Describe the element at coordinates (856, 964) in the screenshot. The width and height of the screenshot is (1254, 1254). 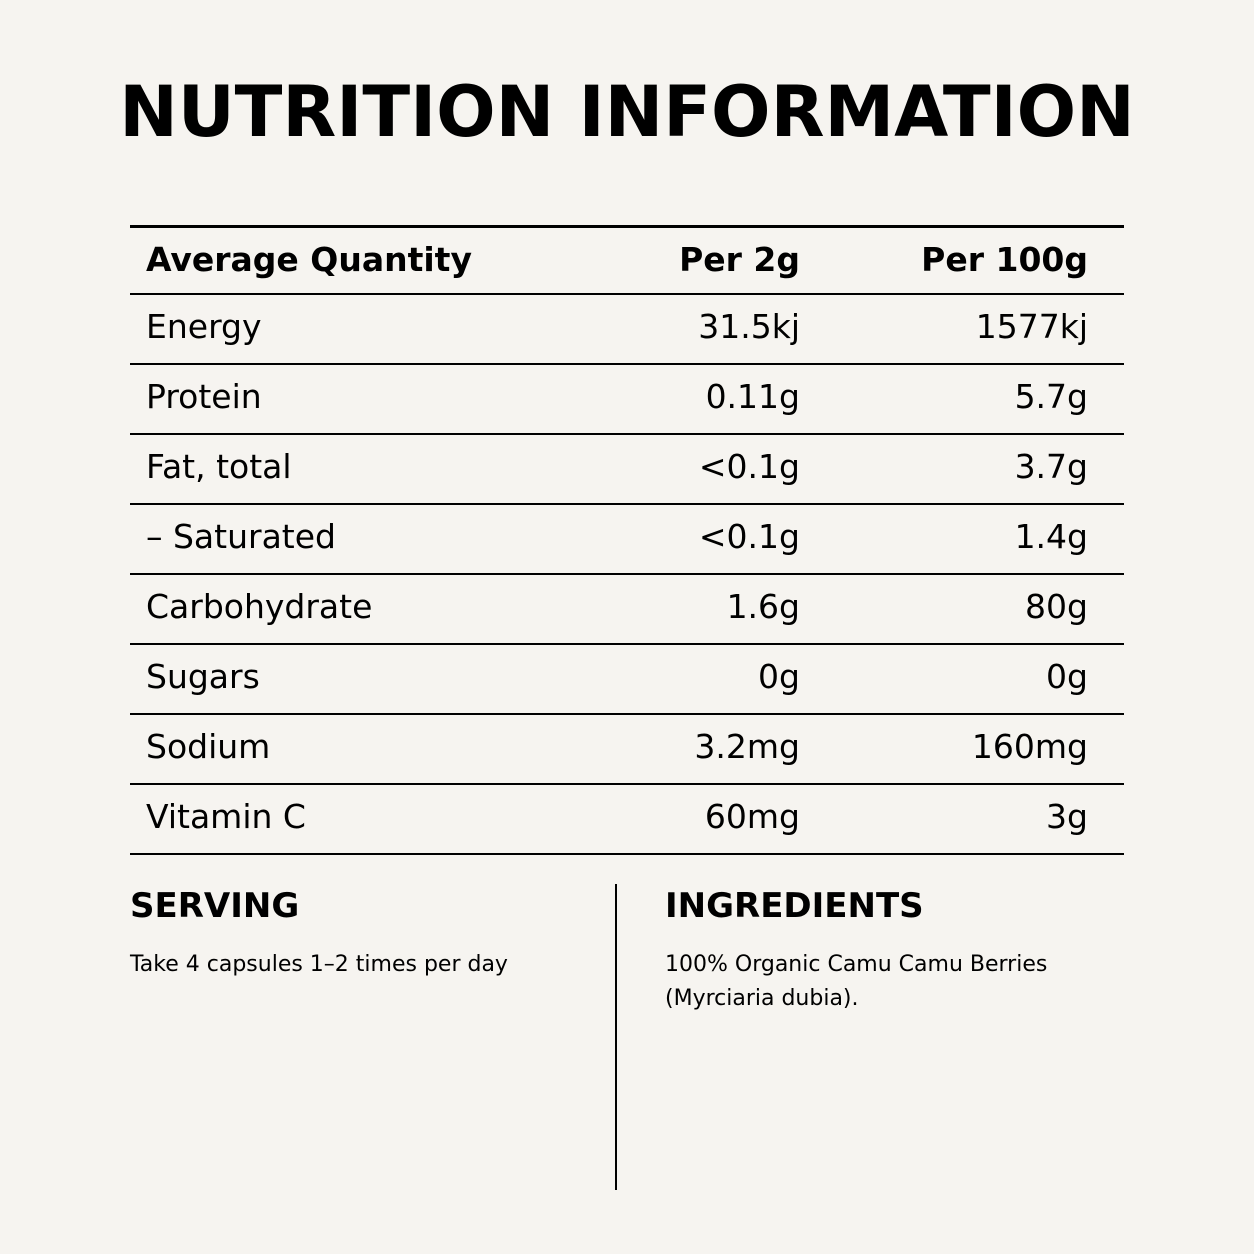
I see `ingredients-line: 100% Organic Camu Camu Berries` at that location.